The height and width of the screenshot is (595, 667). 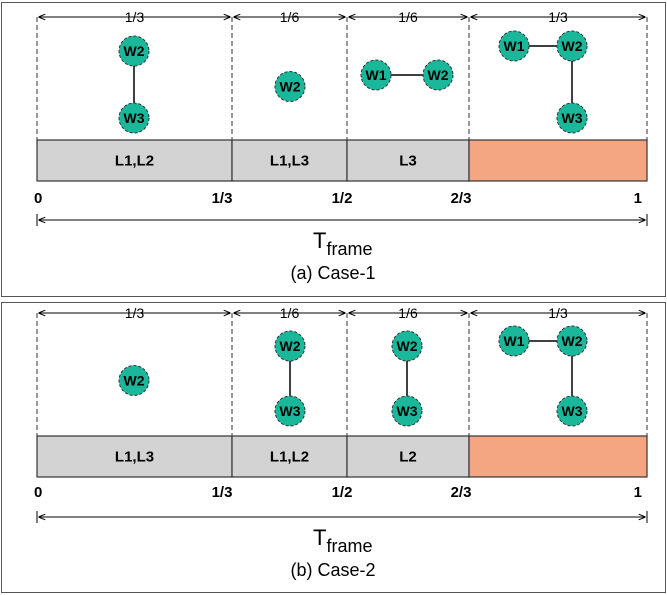 I want to click on graph-1-w3-label: W3, so click(x=134, y=118).